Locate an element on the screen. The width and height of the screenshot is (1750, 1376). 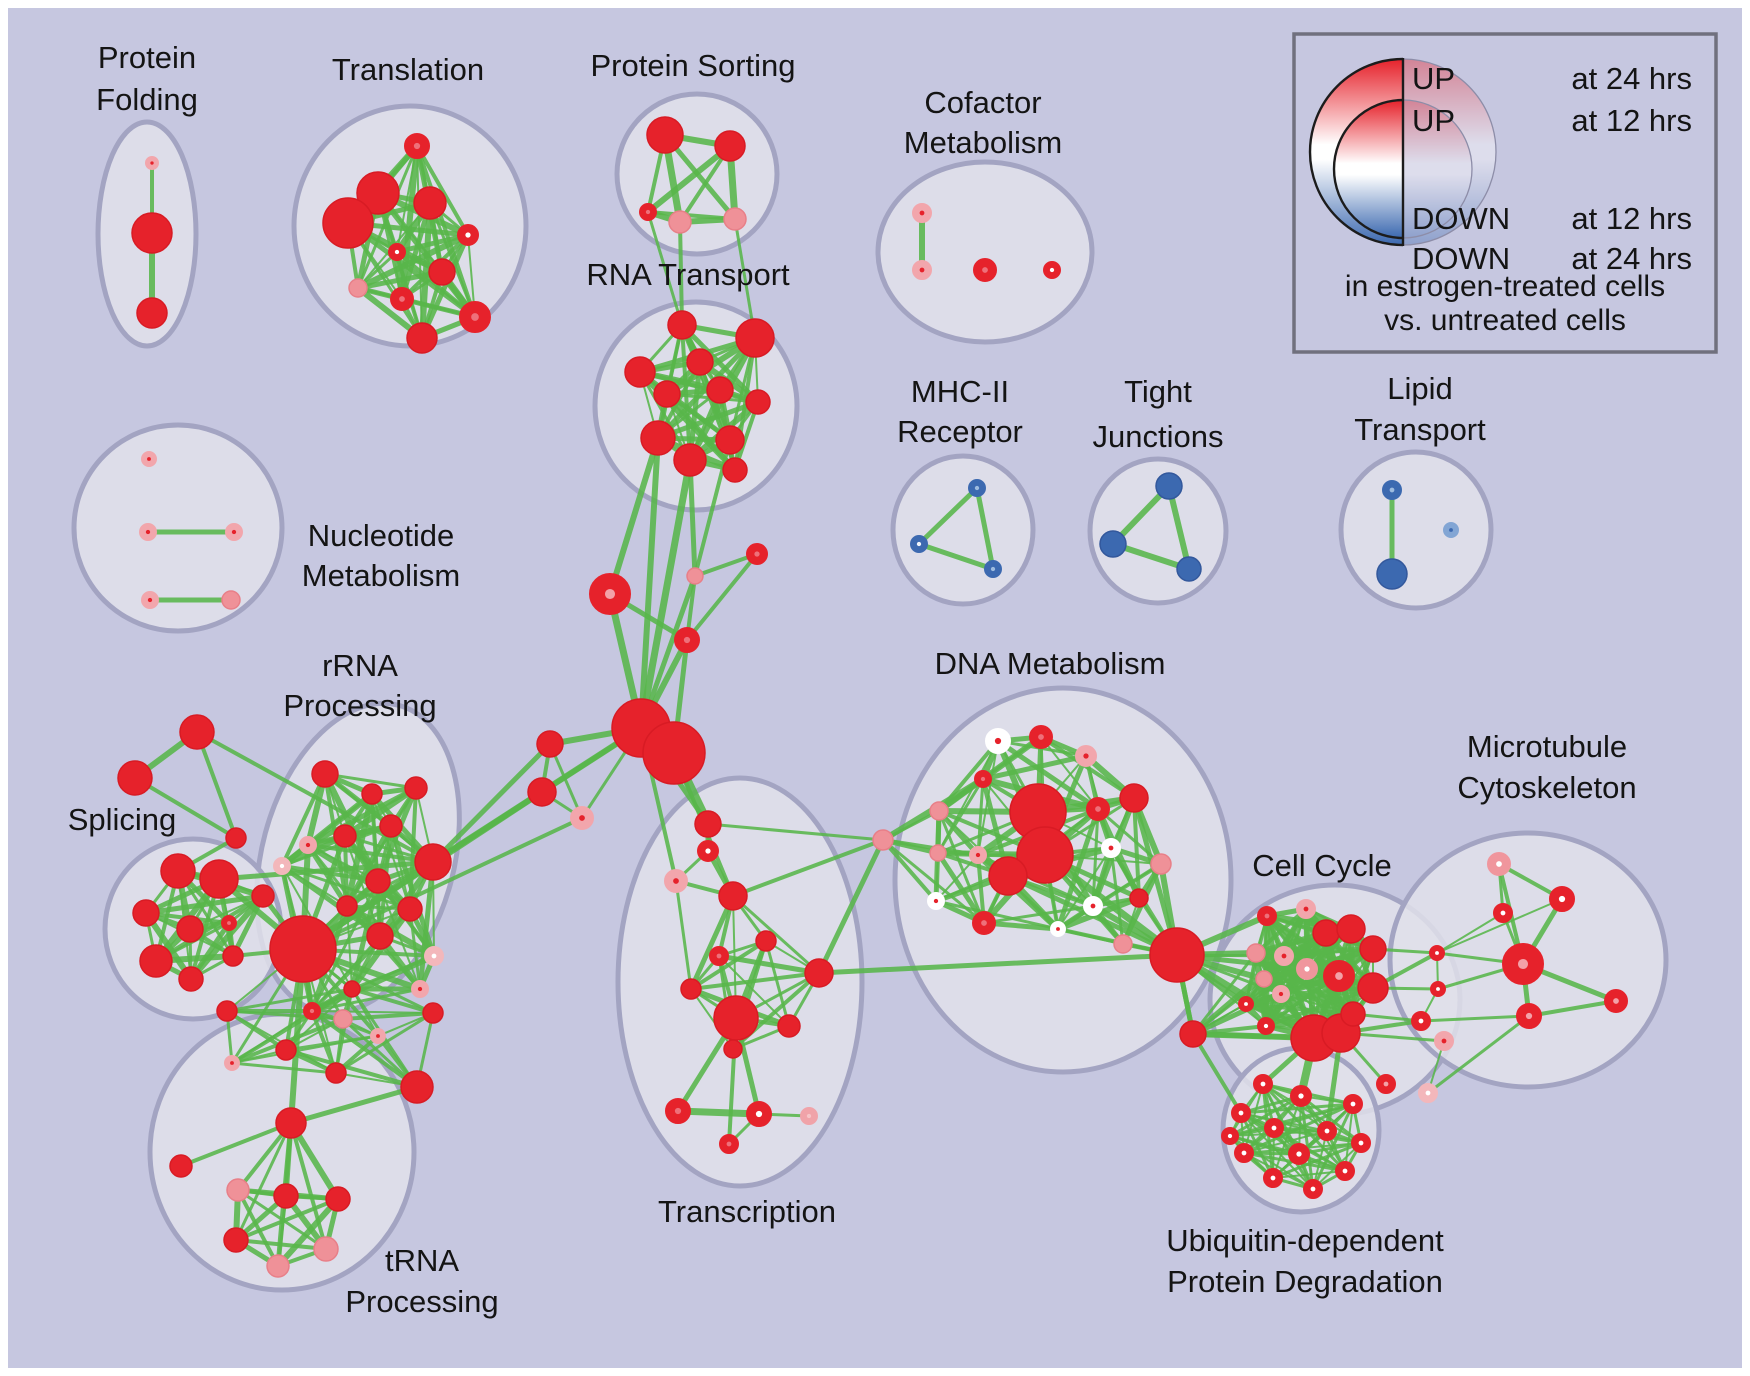
network-node-tp2 is located at coordinates (181, 1166).